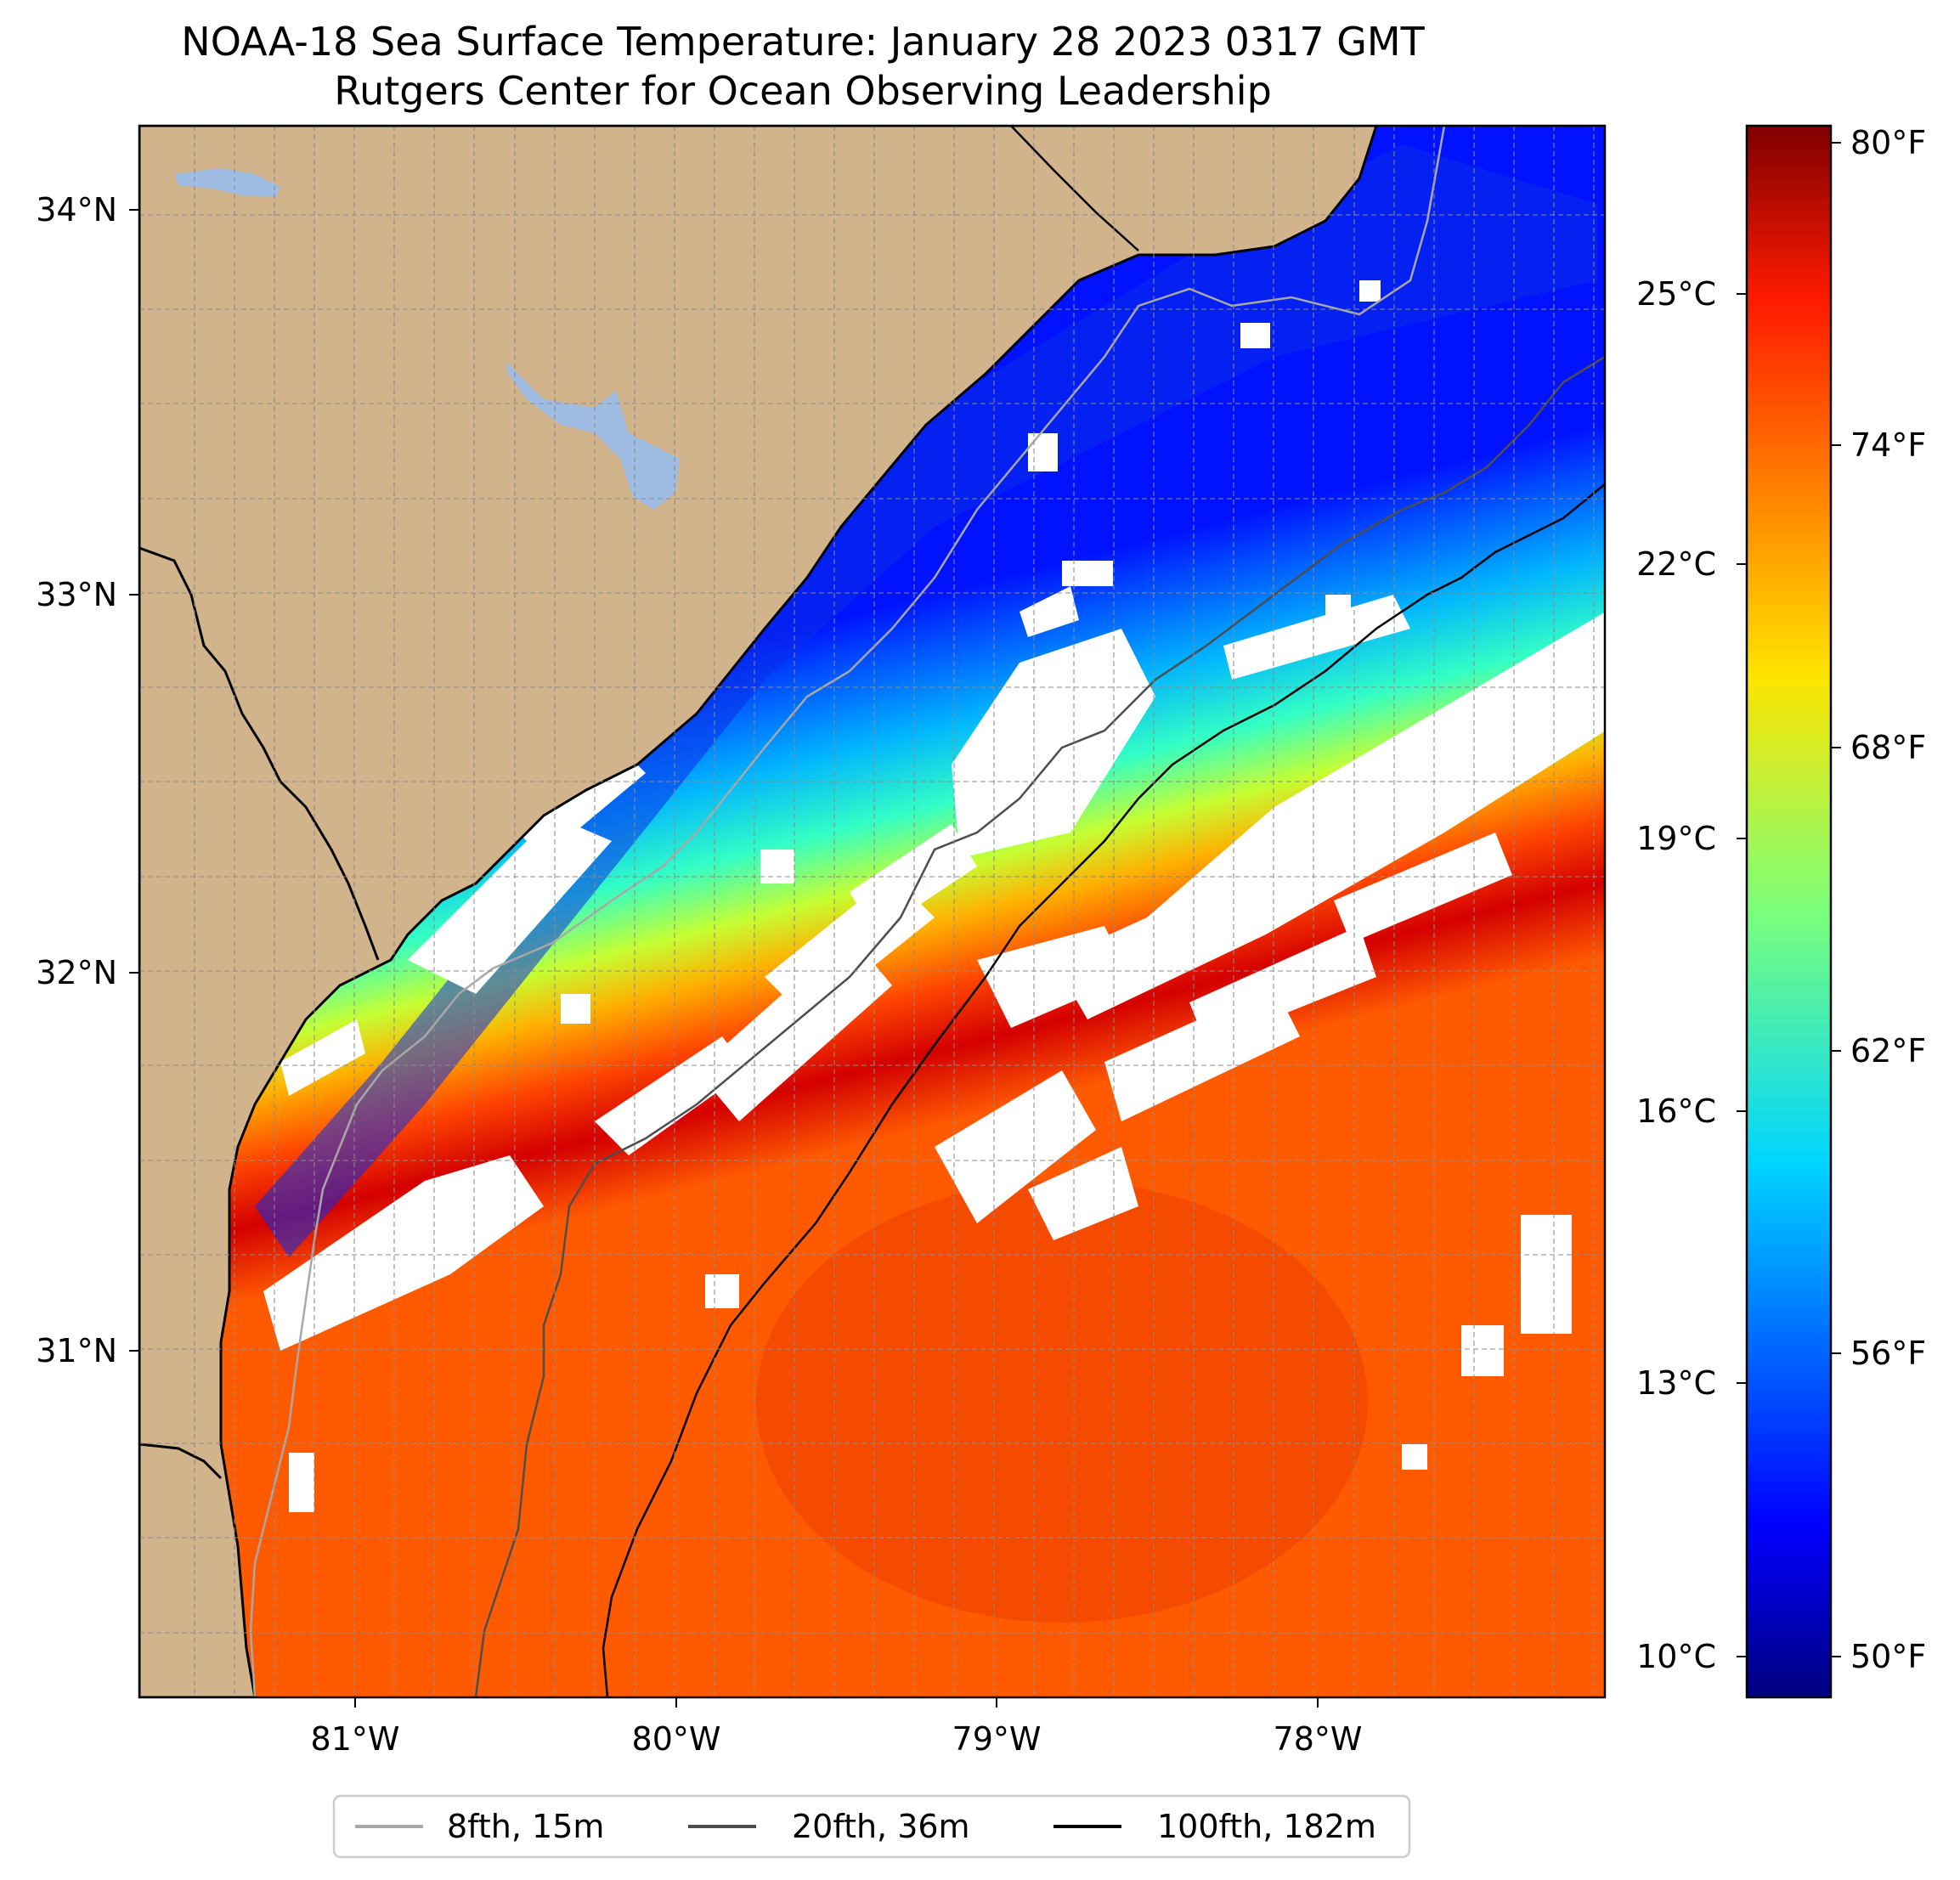 The width and height of the screenshot is (1960, 1880). Describe the element at coordinates (1888, 1051) in the screenshot. I see `colorbar-fahrenheit-label: 62°F` at that location.